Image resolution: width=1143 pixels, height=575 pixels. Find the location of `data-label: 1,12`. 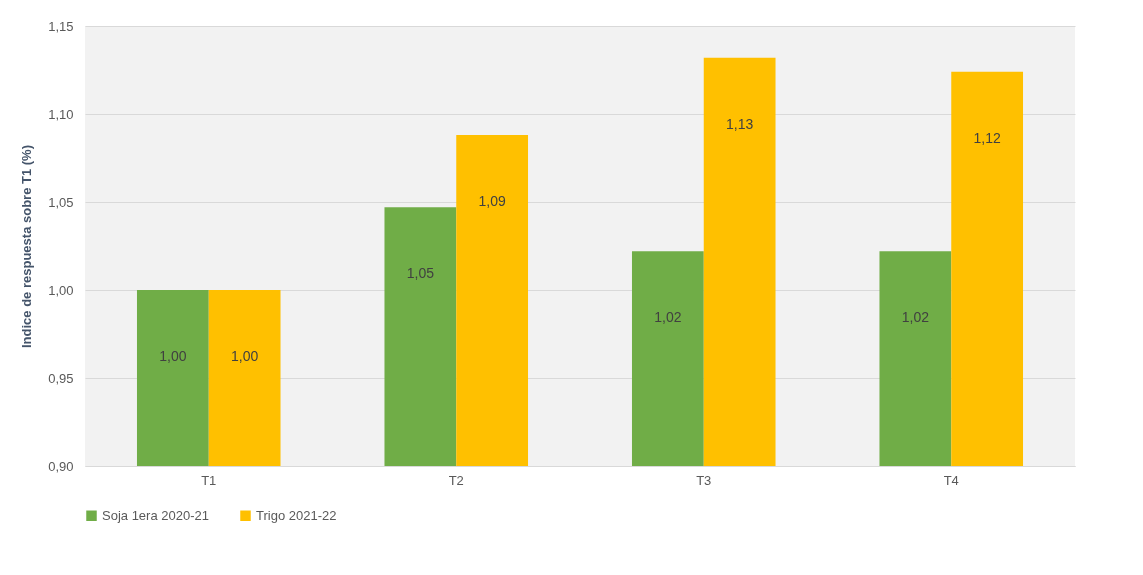

data-label: 1,12 is located at coordinates (987, 137).